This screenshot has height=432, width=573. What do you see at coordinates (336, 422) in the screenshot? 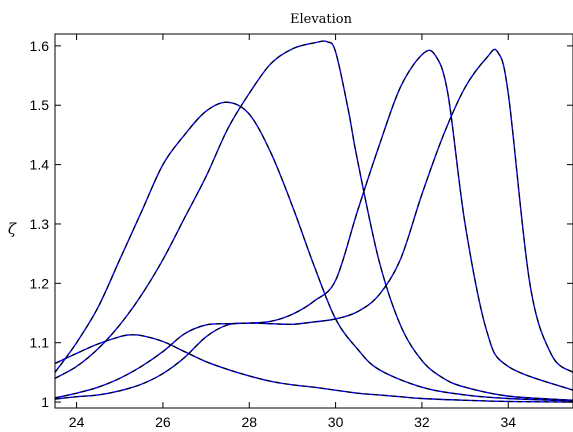
I see `x-tick-label: 30` at bounding box center [336, 422].